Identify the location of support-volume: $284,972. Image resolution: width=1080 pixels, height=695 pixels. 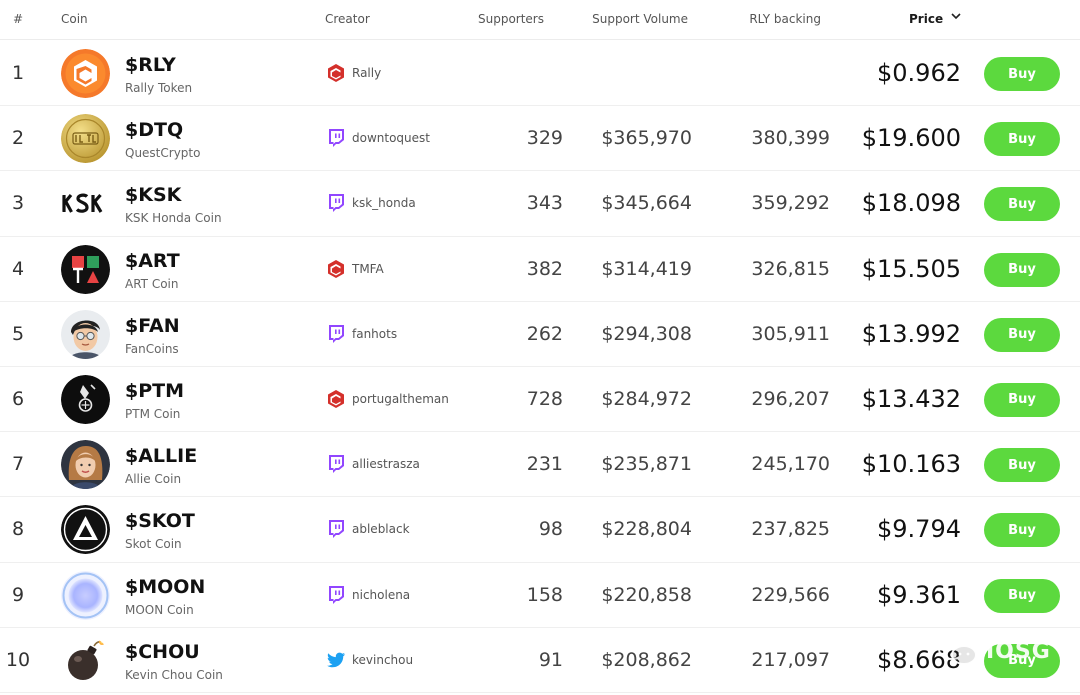
(646, 399).